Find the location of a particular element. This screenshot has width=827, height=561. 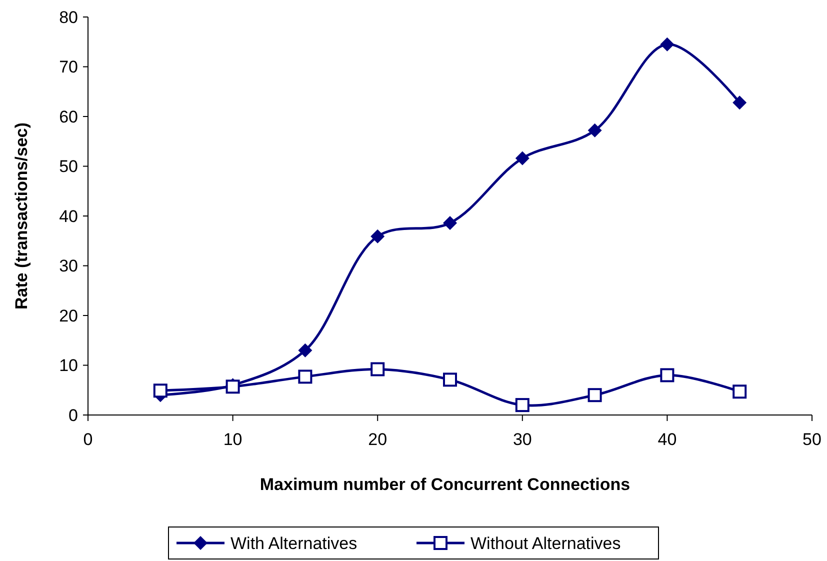

x-tick-label: 20 is located at coordinates (378, 439).